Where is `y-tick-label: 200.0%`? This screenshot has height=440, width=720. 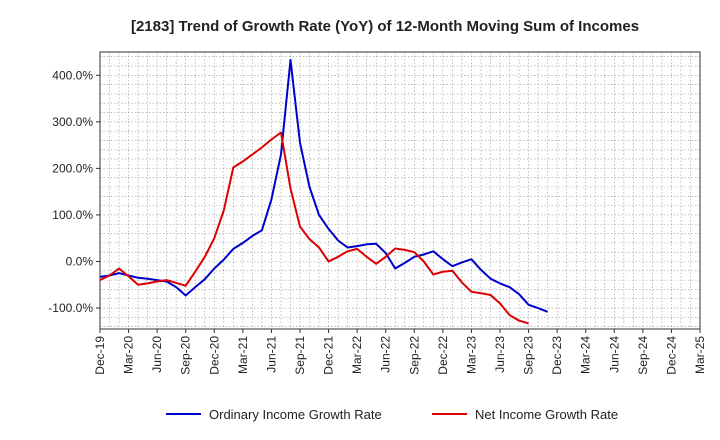
y-tick-label: 200.0% is located at coordinates (72, 168).